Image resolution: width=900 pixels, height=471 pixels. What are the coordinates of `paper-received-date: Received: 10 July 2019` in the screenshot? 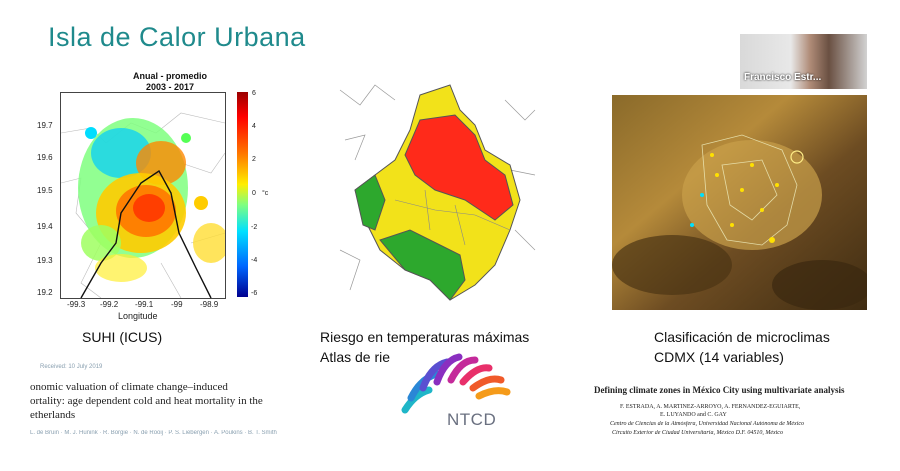 It's located at (71, 367).